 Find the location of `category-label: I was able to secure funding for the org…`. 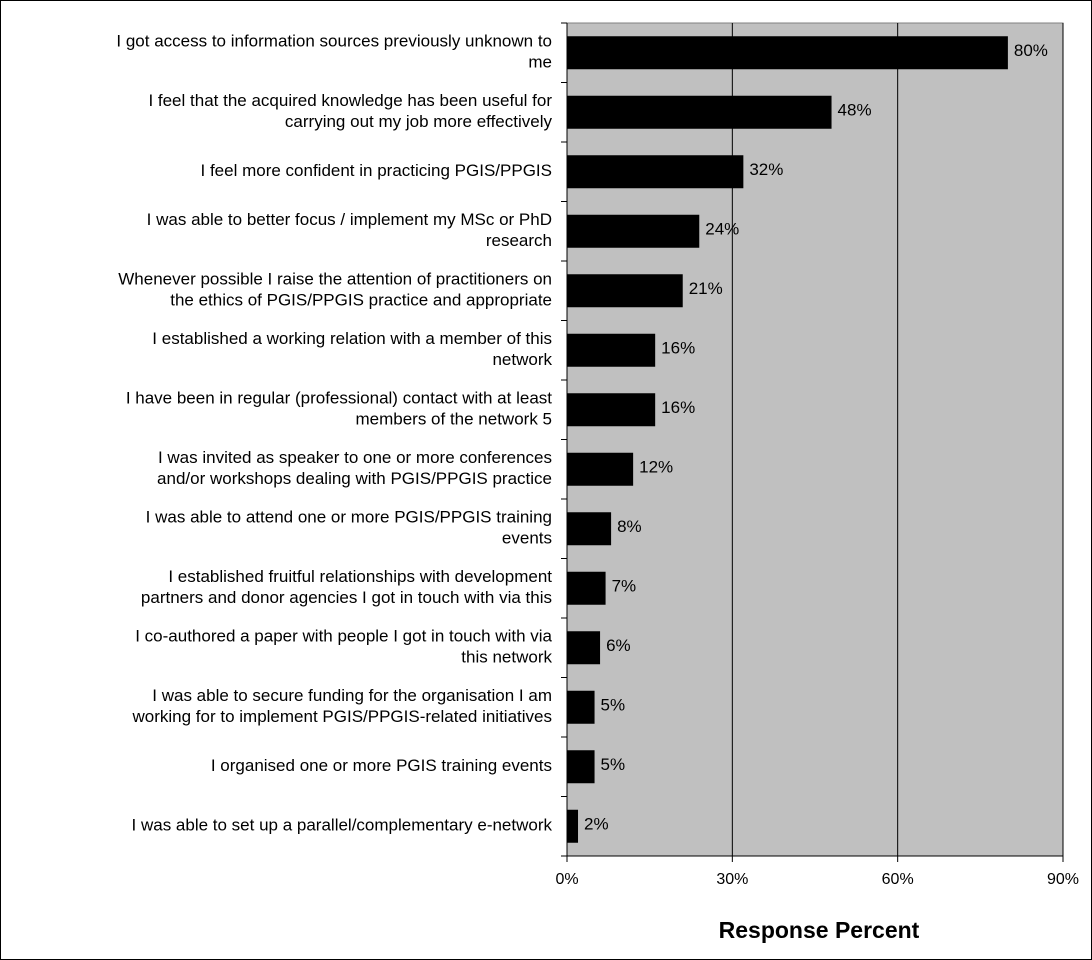

category-label: I was able to secure funding for the org… is located at coordinates (352, 695).